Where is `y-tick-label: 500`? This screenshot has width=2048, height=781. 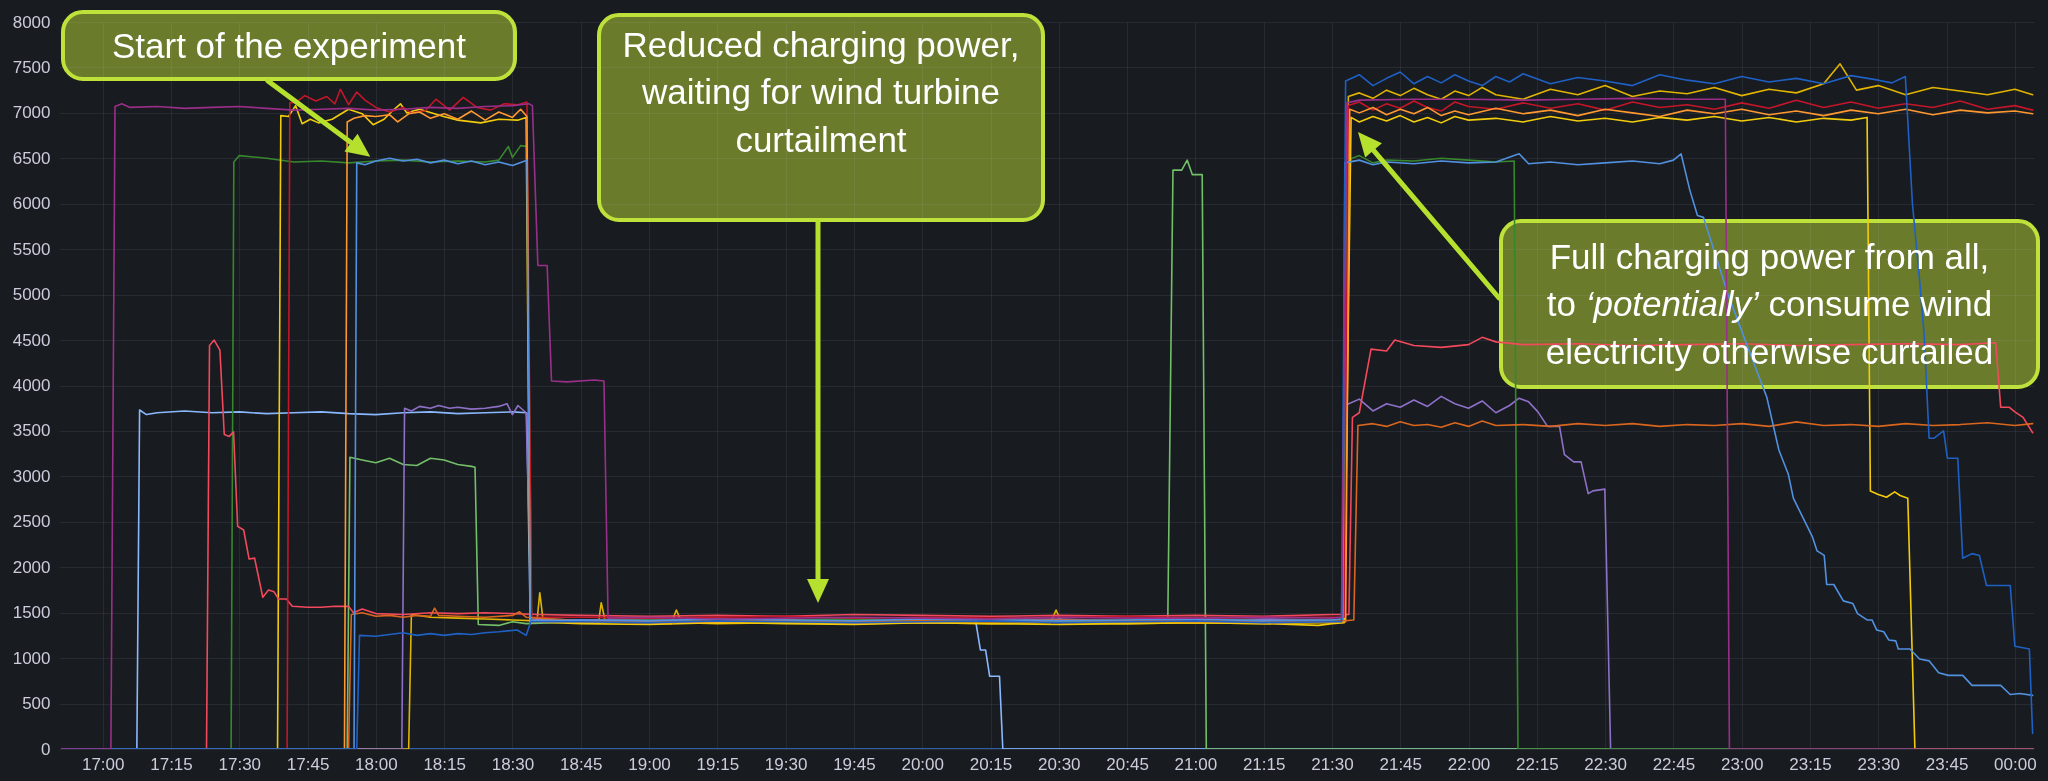 y-tick-label: 500 is located at coordinates (36, 704).